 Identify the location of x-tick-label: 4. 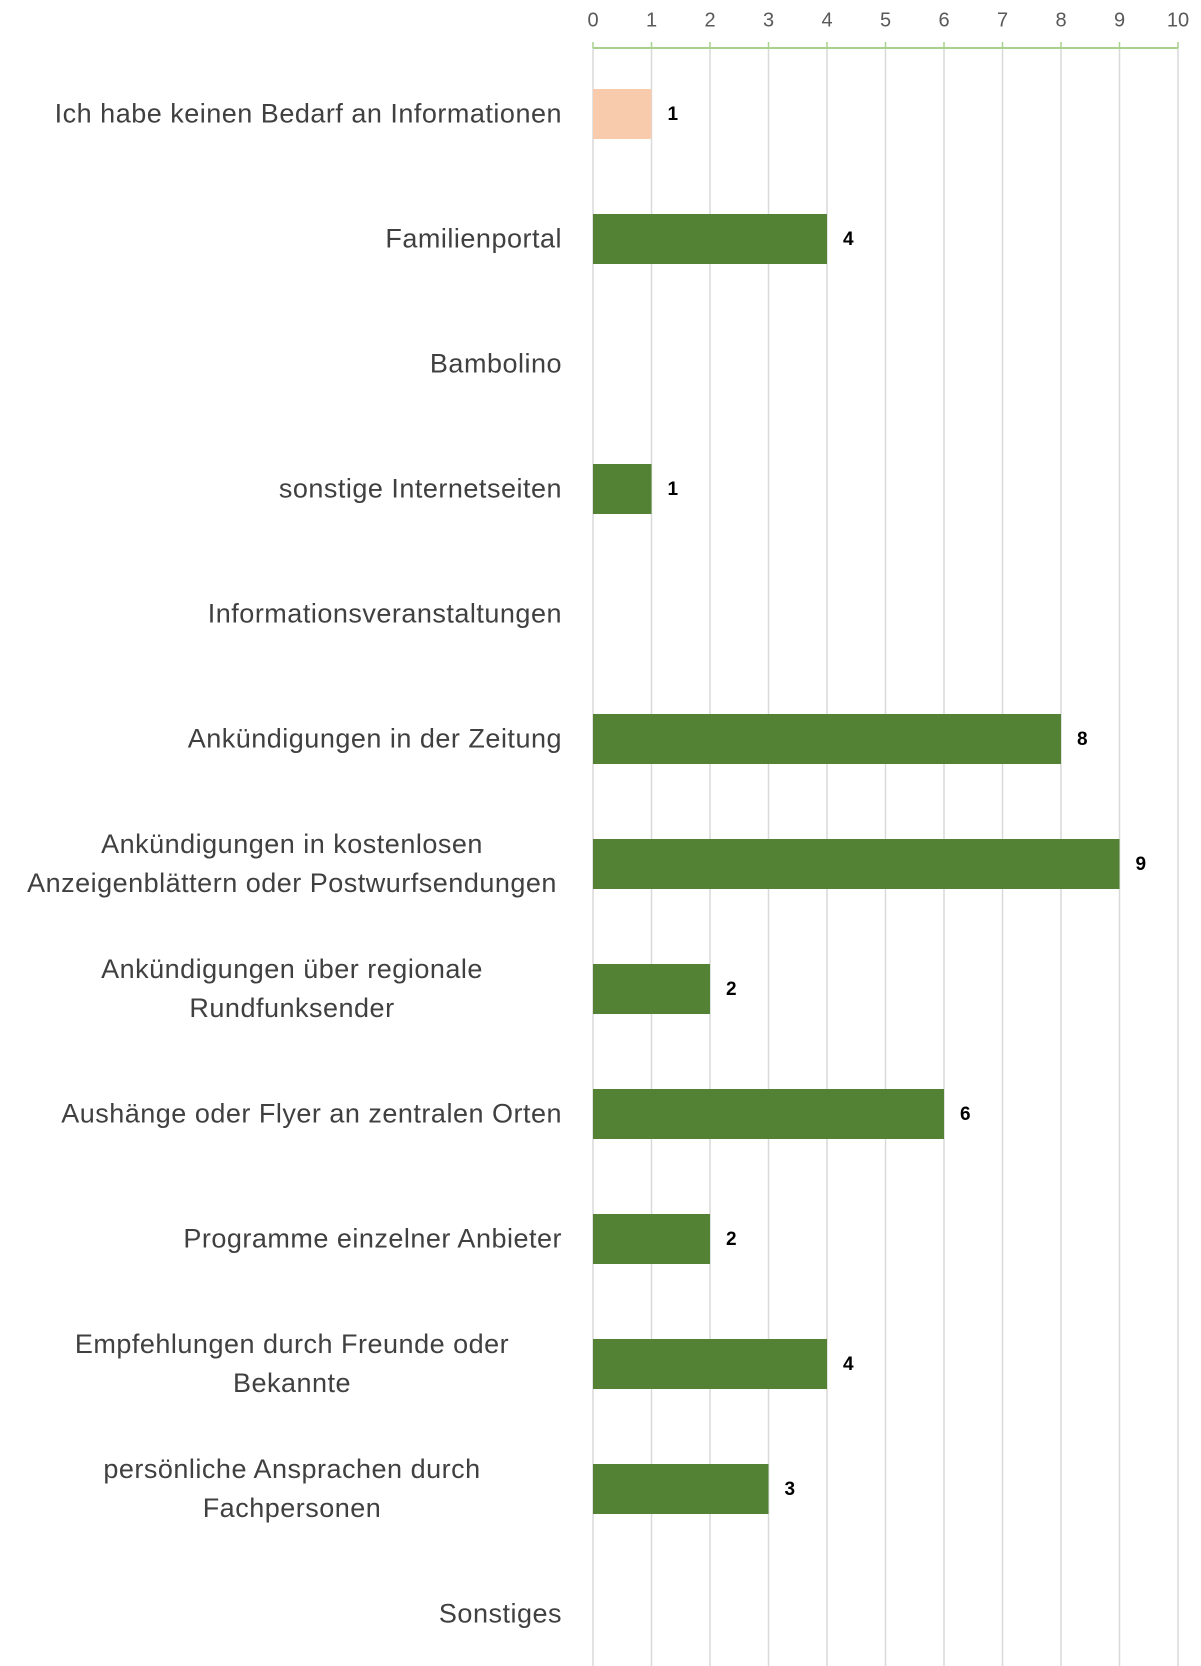
(826, 20).